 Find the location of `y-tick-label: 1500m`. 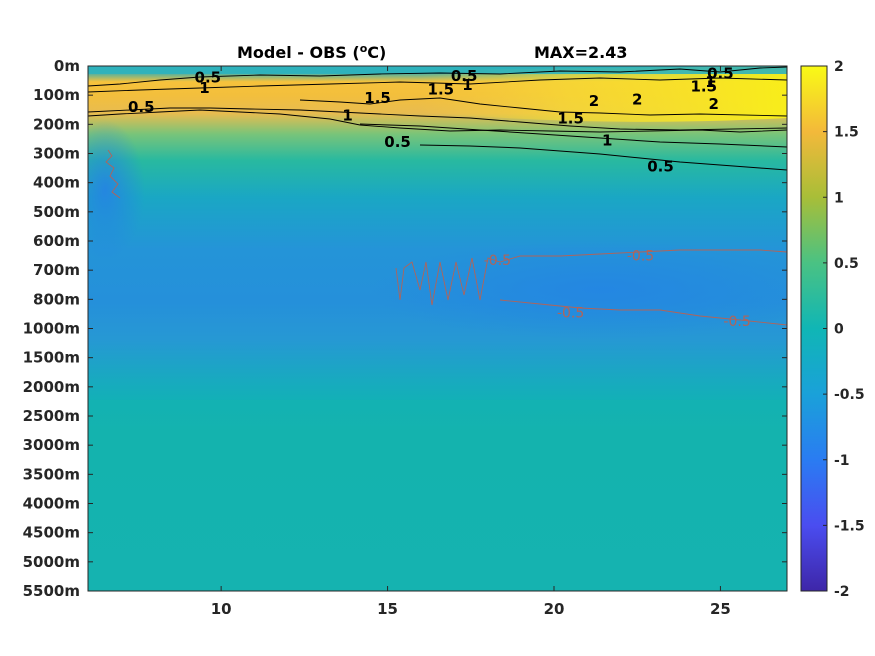

y-tick-label: 1500m is located at coordinates (51, 358).